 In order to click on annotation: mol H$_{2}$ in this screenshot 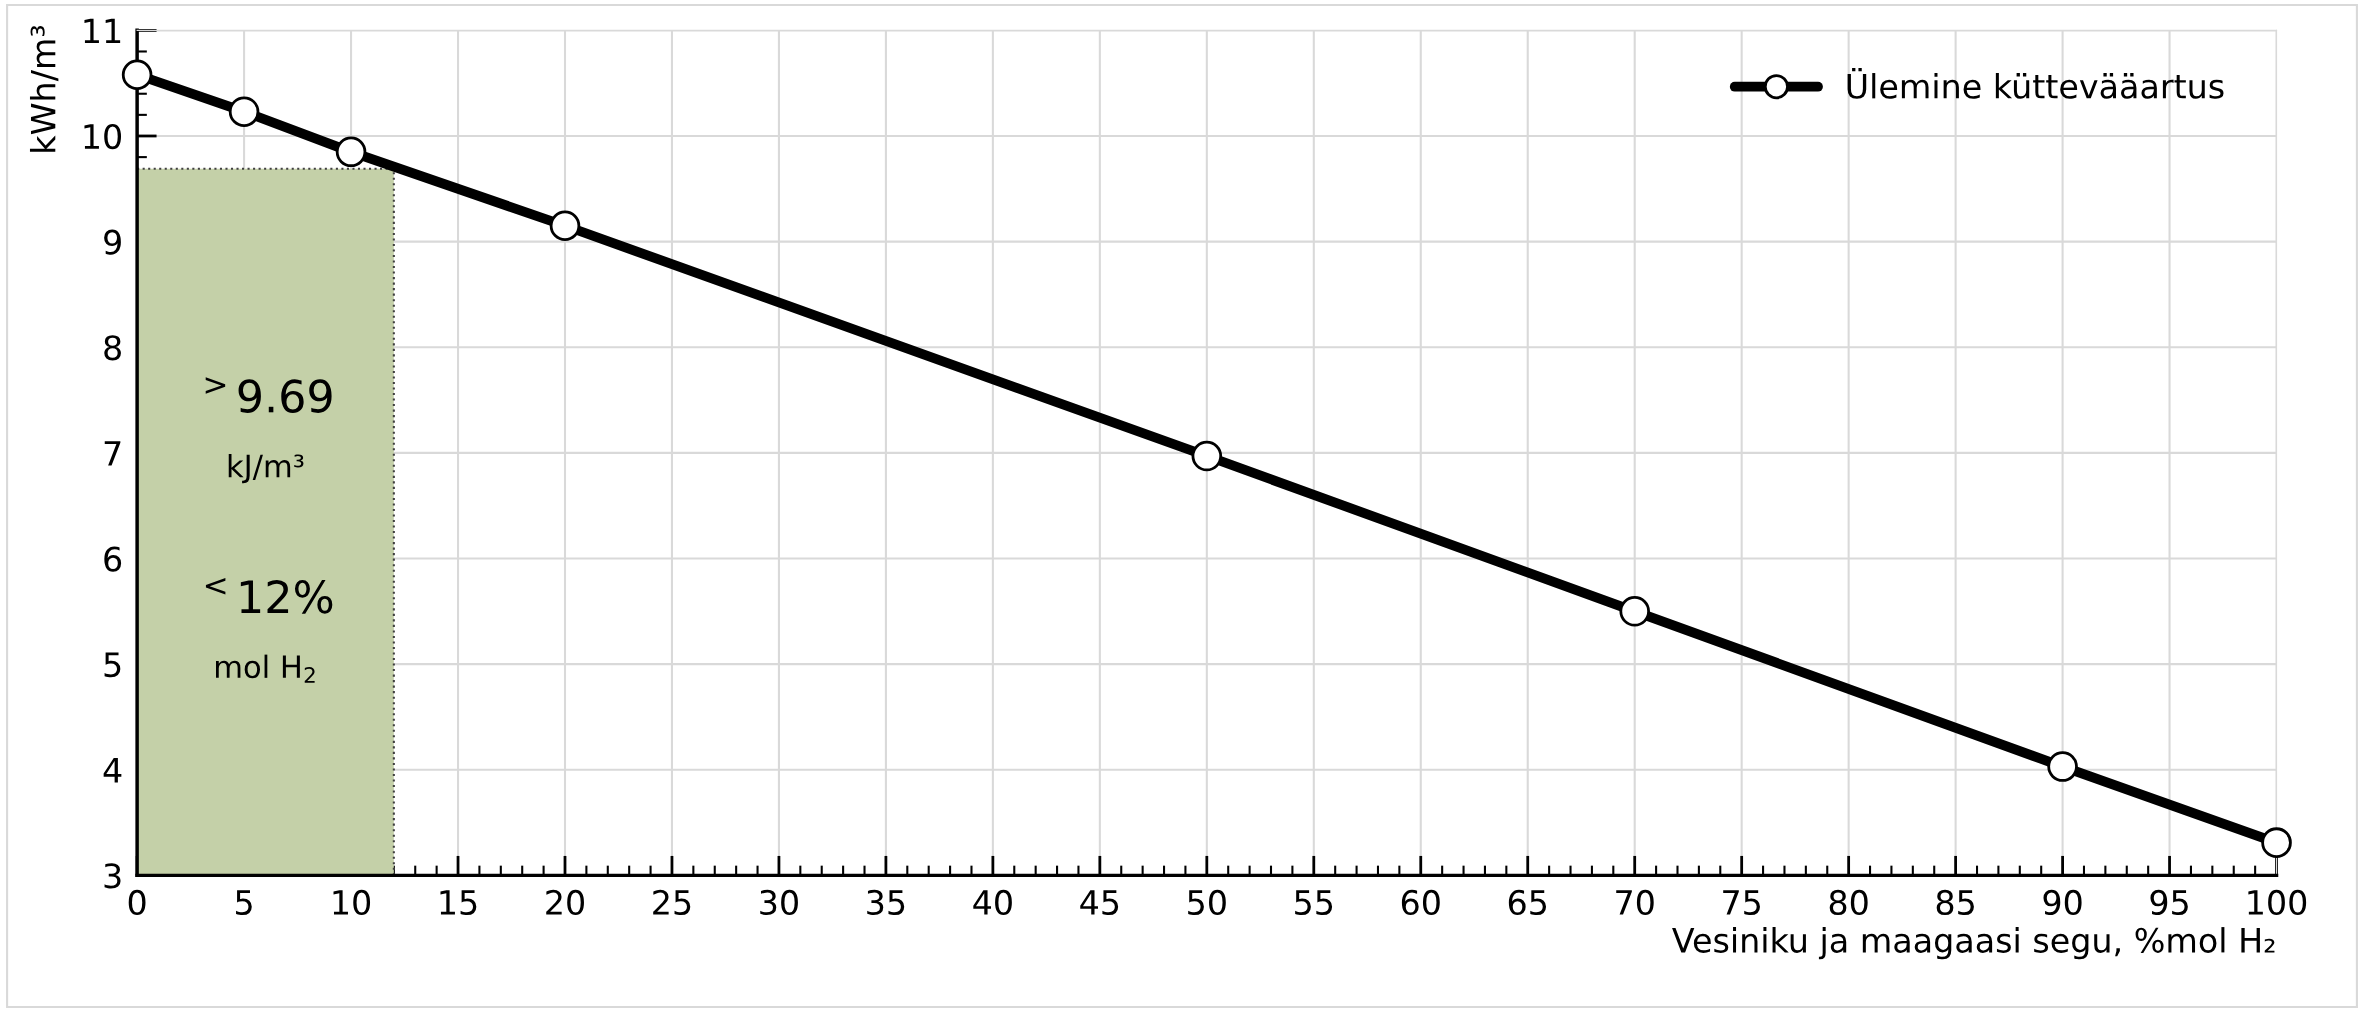, I will do `click(265, 668)`.